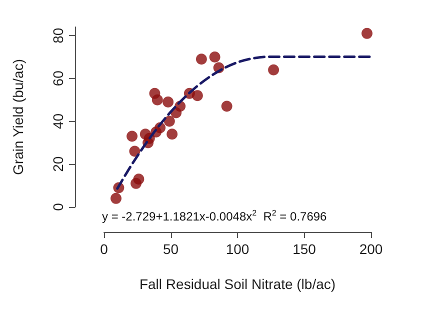 The height and width of the screenshot is (315, 432). I want to click on y-tick-label: 40, so click(58, 121).